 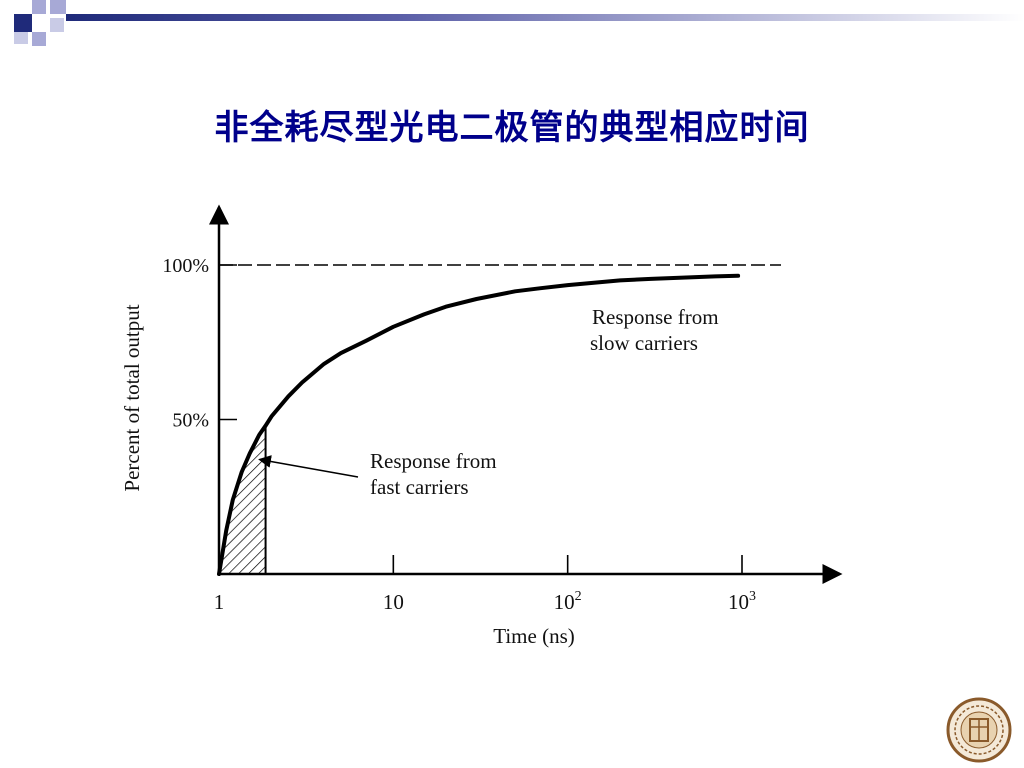 What do you see at coordinates (219, 602) in the screenshot?
I see `x-tick-label: 1` at bounding box center [219, 602].